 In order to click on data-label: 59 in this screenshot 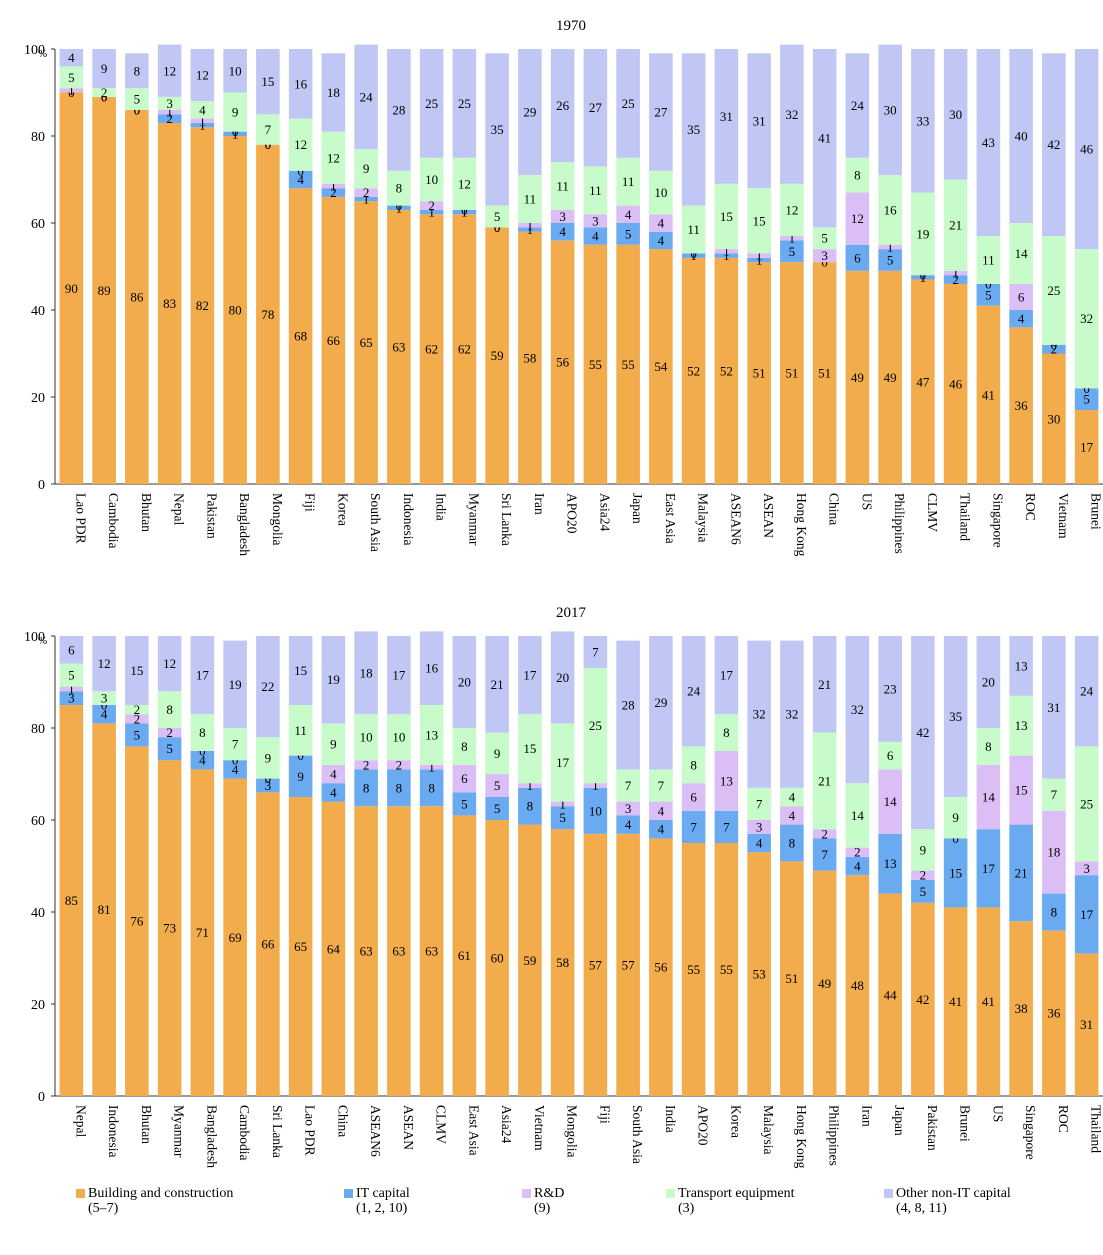, I will do `click(529, 960)`.